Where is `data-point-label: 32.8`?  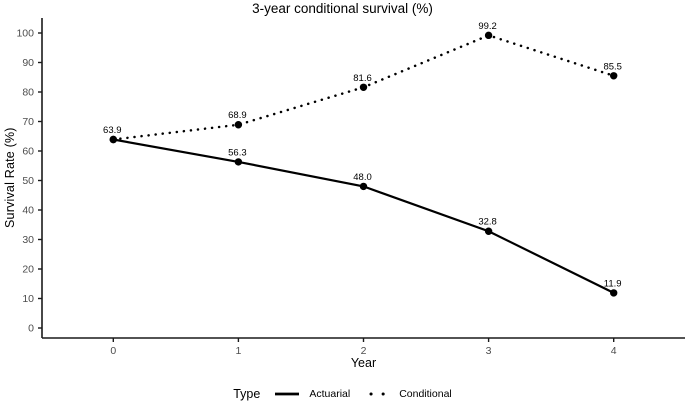 data-point-label: 32.8 is located at coordinates (487, 222).